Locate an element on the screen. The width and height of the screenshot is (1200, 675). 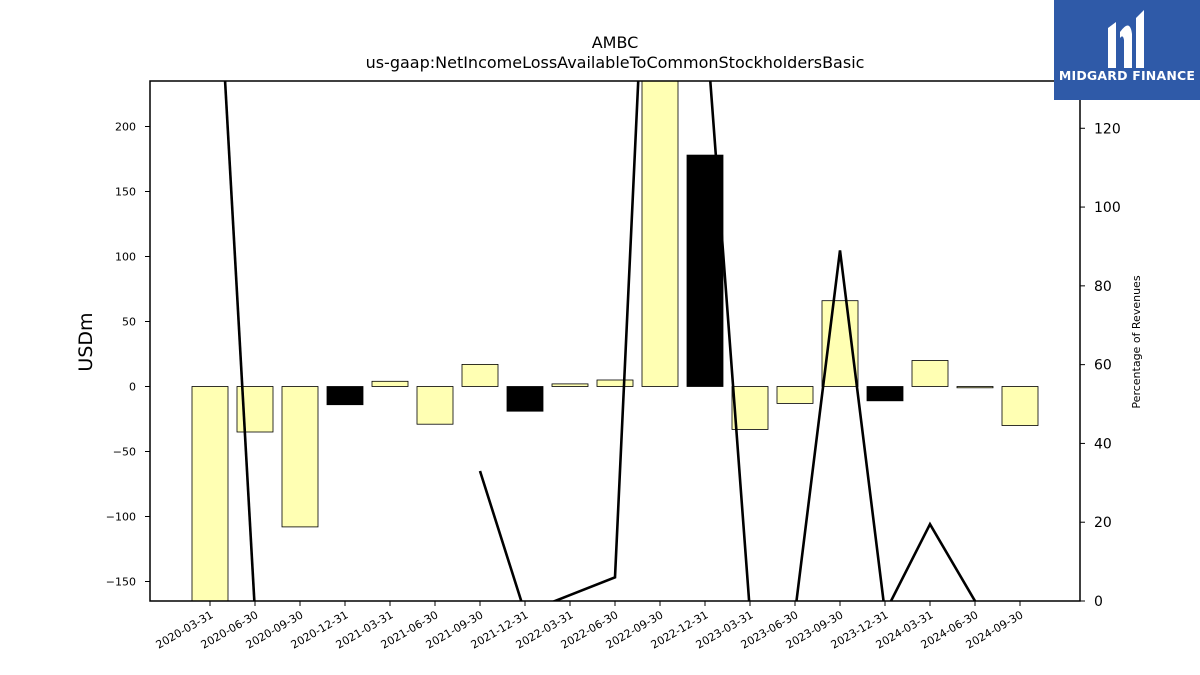
y-tick-label-150: 150 is located at coordinates (125, 192).